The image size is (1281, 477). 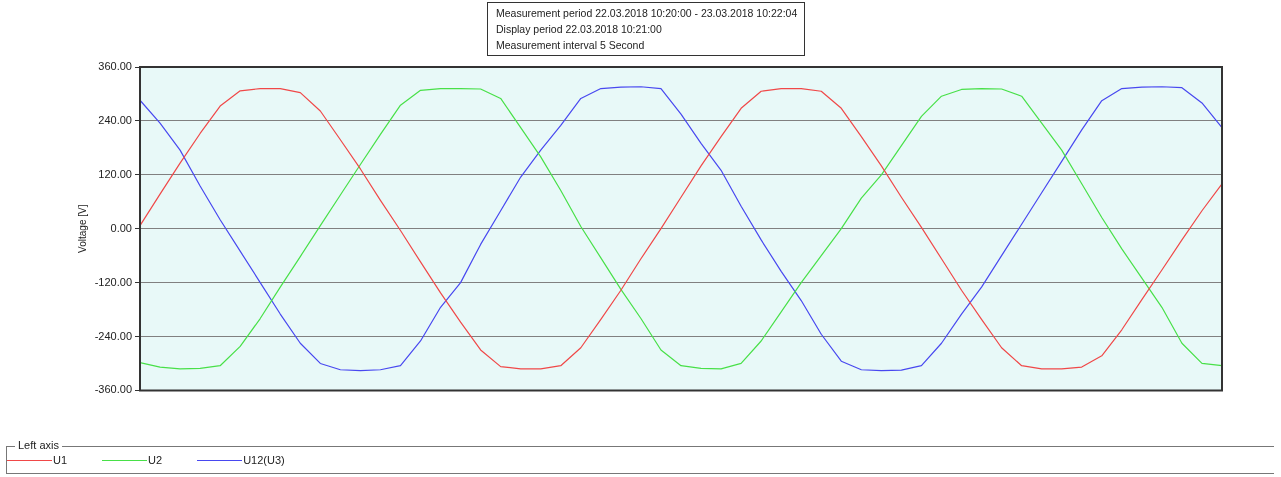 What do you see at coordinates (82, 228) in the screenshot?
I see `y-axis-title: Voltage [V]` at bounding box center [82, 228].